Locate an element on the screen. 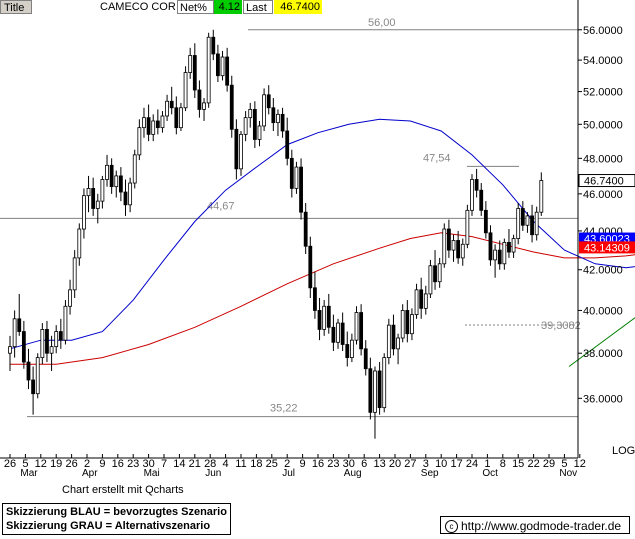 The width and height of the screenshot is (635, 539). x-tick-label-9: 30 is located at coordinates (148, 464).